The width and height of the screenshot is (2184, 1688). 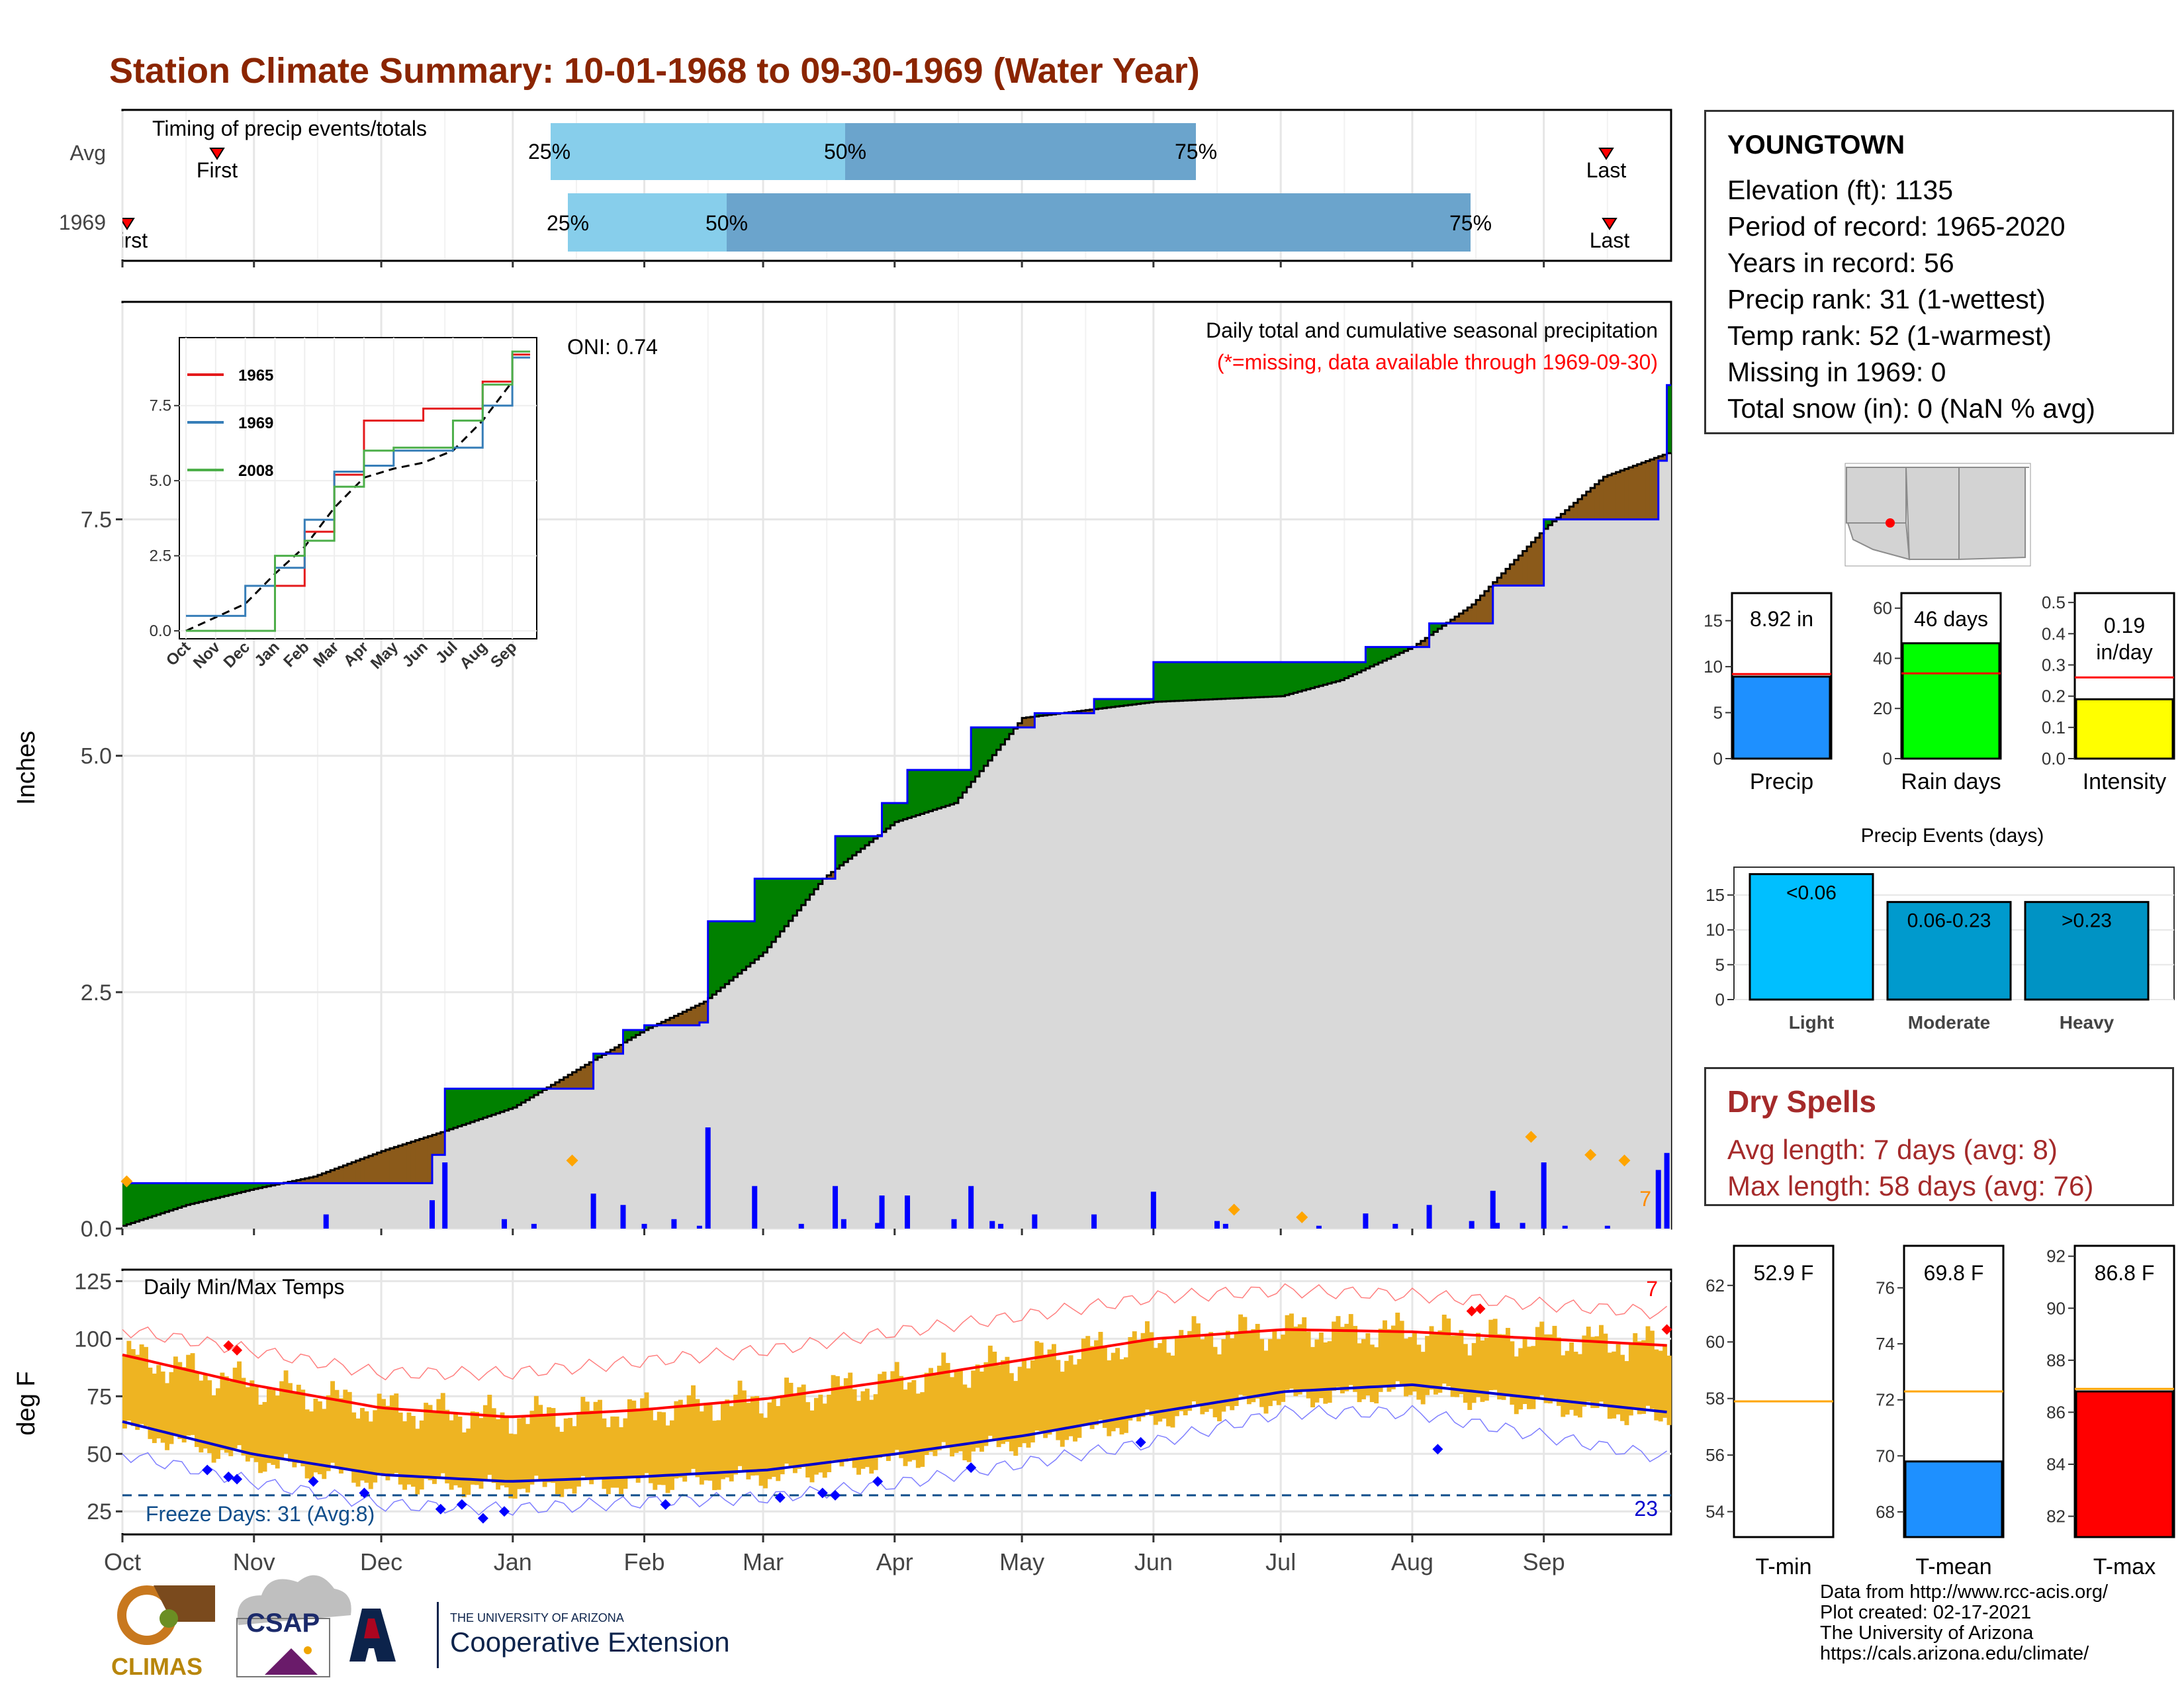 What do you see at coordinates (1885, 1344) in the screenshot?
I see `tmean-y-tick-label: 74` at bounding box center [1885, 1344].